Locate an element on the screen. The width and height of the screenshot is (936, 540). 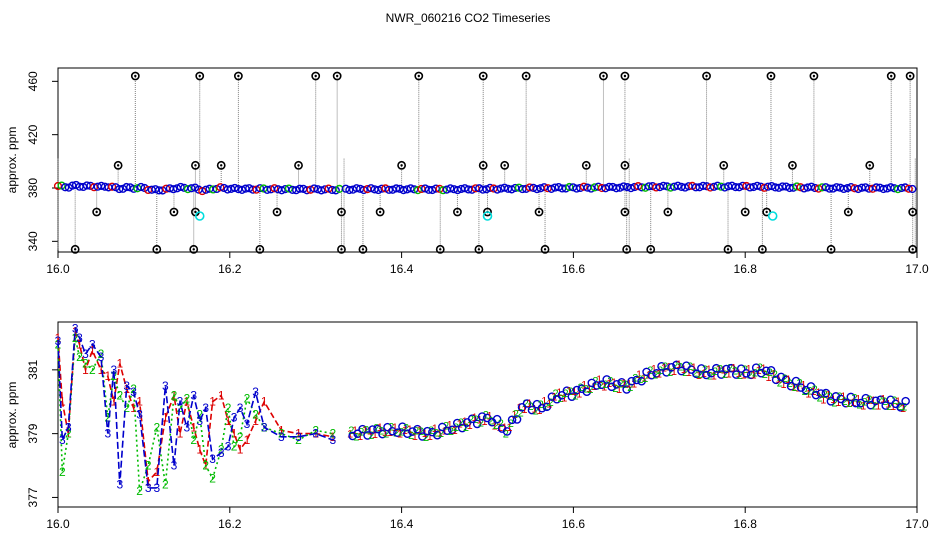
chart-title: NWR_060216 CO2 Timeseries is located at coordinates (468, 18).